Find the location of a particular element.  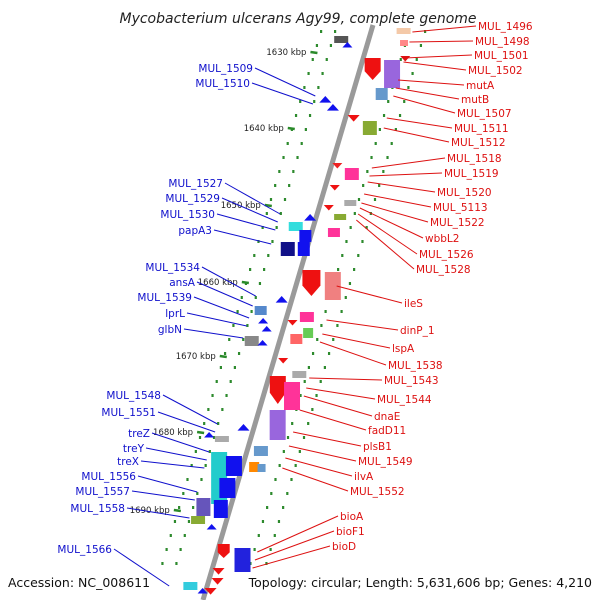

gene-label-right: fadD11 is located at coordinates (387, 431).